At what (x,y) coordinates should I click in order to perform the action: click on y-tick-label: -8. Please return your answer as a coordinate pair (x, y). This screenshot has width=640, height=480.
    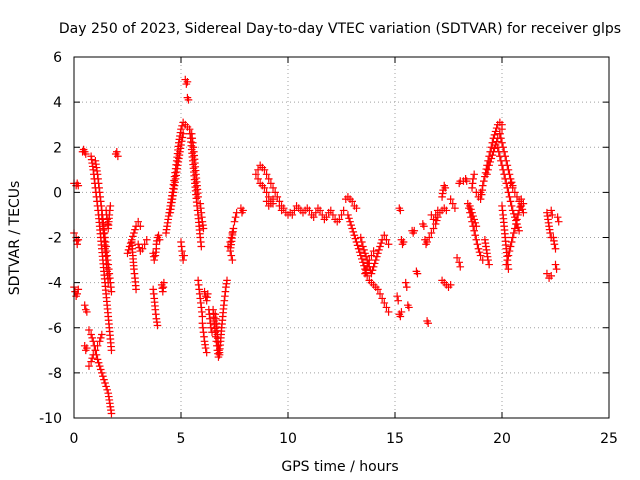
    Looking at the image, I should click on (55, 374).